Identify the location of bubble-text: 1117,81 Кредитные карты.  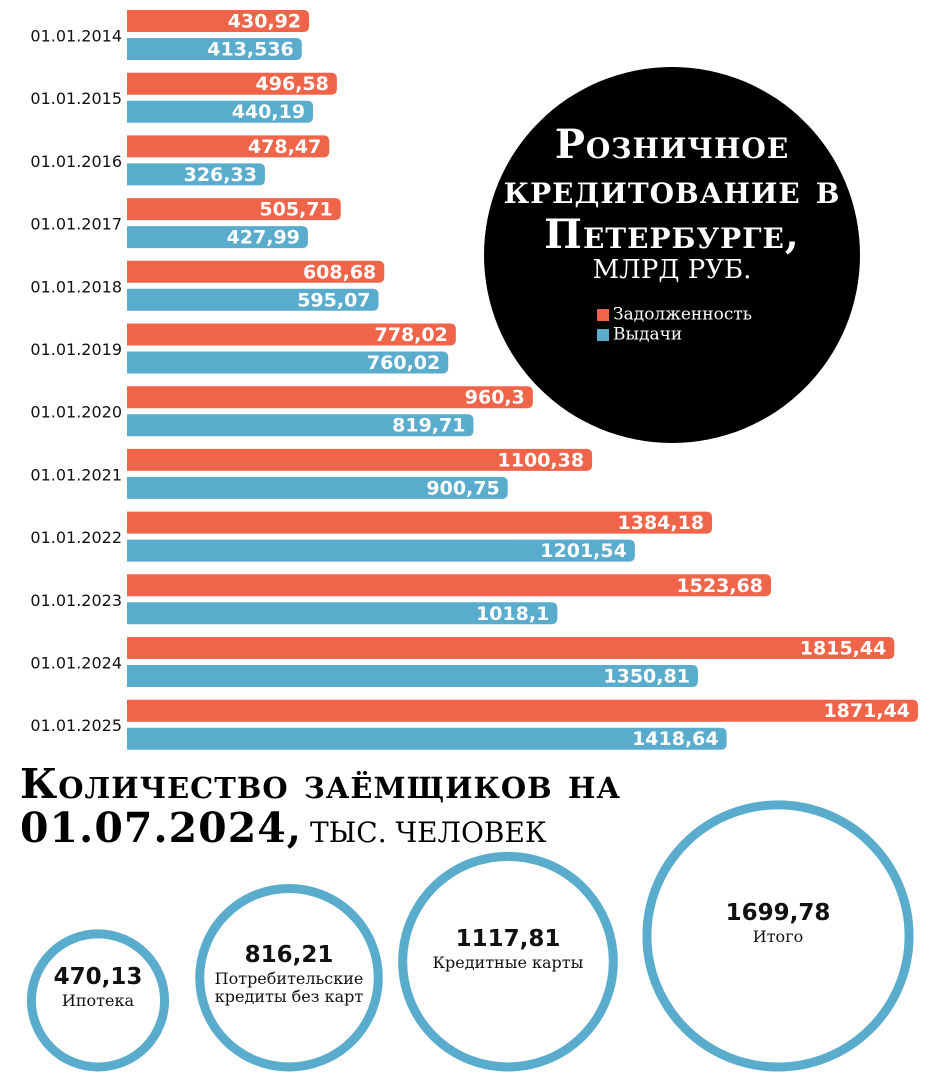
(508, 948).